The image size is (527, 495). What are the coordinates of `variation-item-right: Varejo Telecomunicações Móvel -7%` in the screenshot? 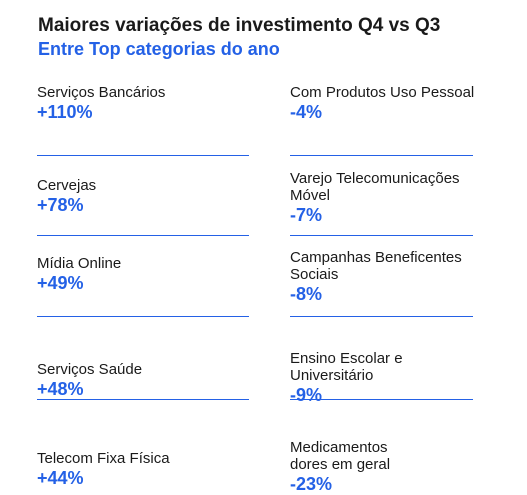 It's located at (387, 198).